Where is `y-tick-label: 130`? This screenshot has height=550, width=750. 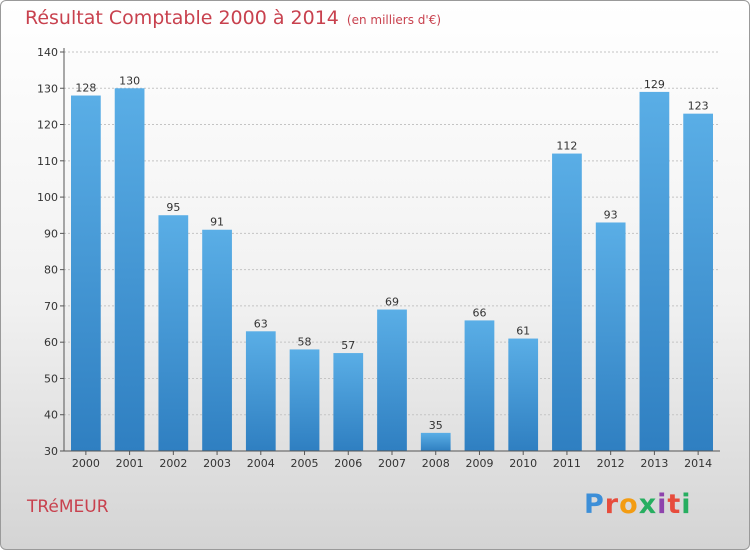
y-tick-label: 130 is located at coordinates (47, 88).